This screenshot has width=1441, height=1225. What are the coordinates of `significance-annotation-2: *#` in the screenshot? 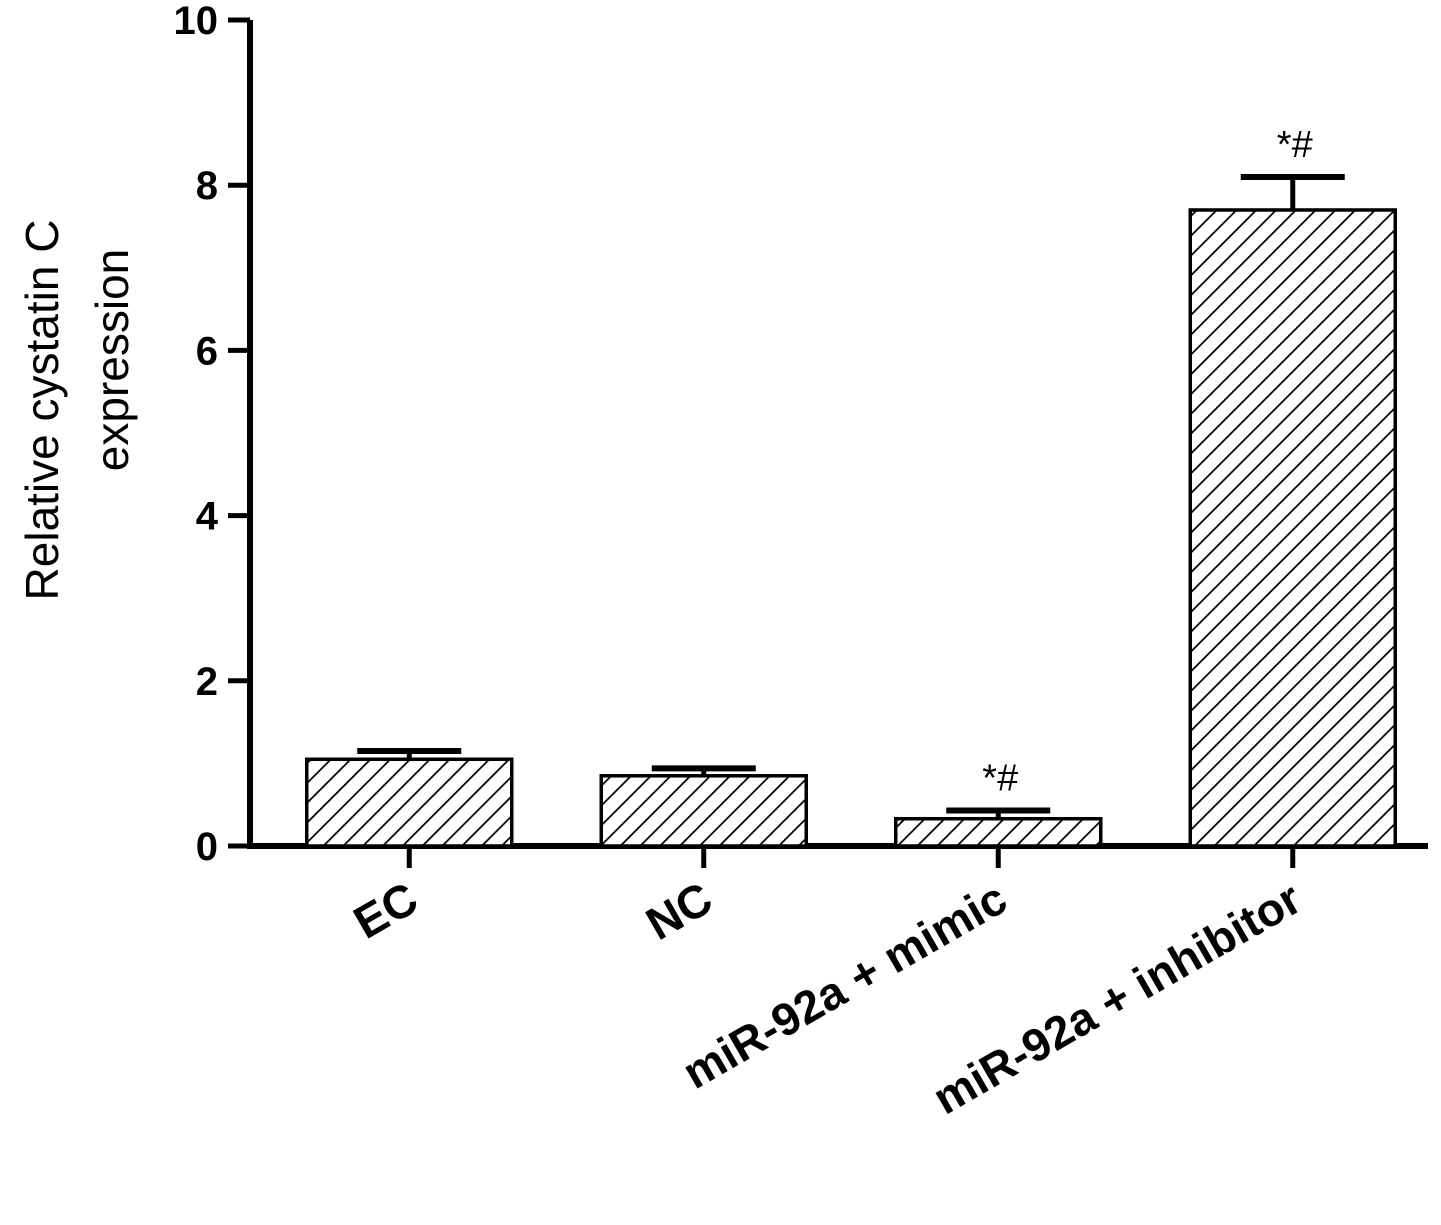 It's located at (1000, 778).